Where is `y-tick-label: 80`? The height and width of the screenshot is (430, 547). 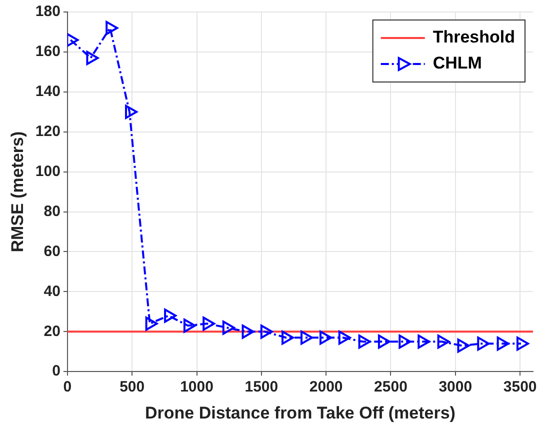 y-tick-label: 80 is located at coordinates (52, 211).